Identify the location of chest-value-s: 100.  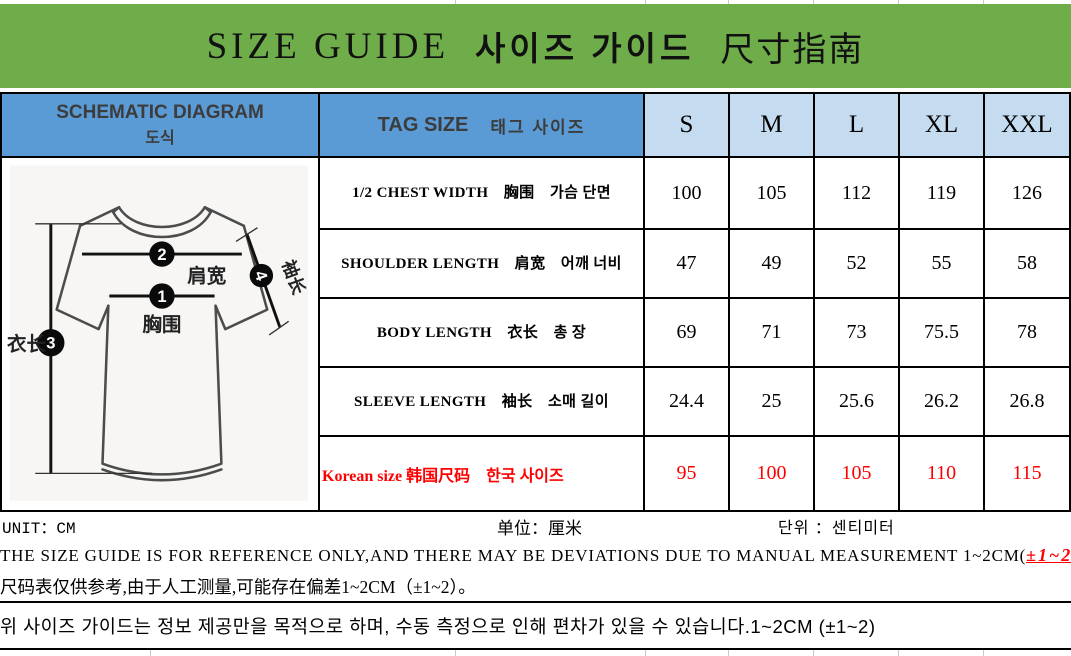
(686, 193).